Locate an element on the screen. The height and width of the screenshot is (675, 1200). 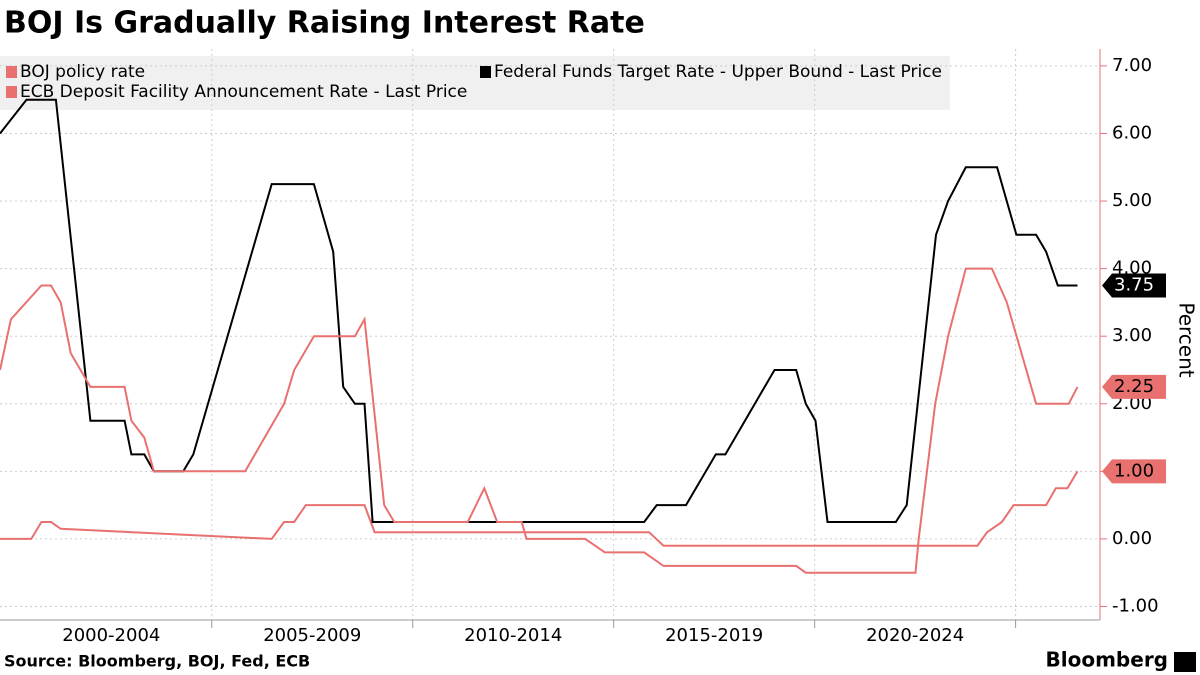
value-label: 1.00 is located at coordinates (1134, 470).